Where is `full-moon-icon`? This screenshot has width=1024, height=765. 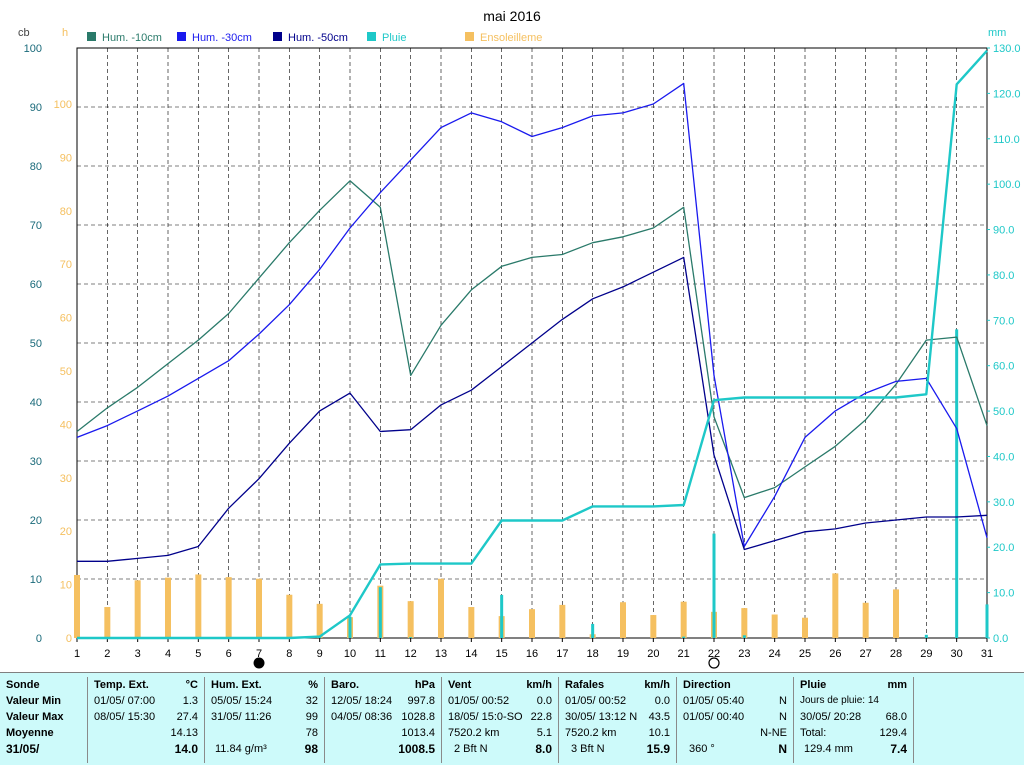 full-moon-icon is located at coordinates (714, 663).